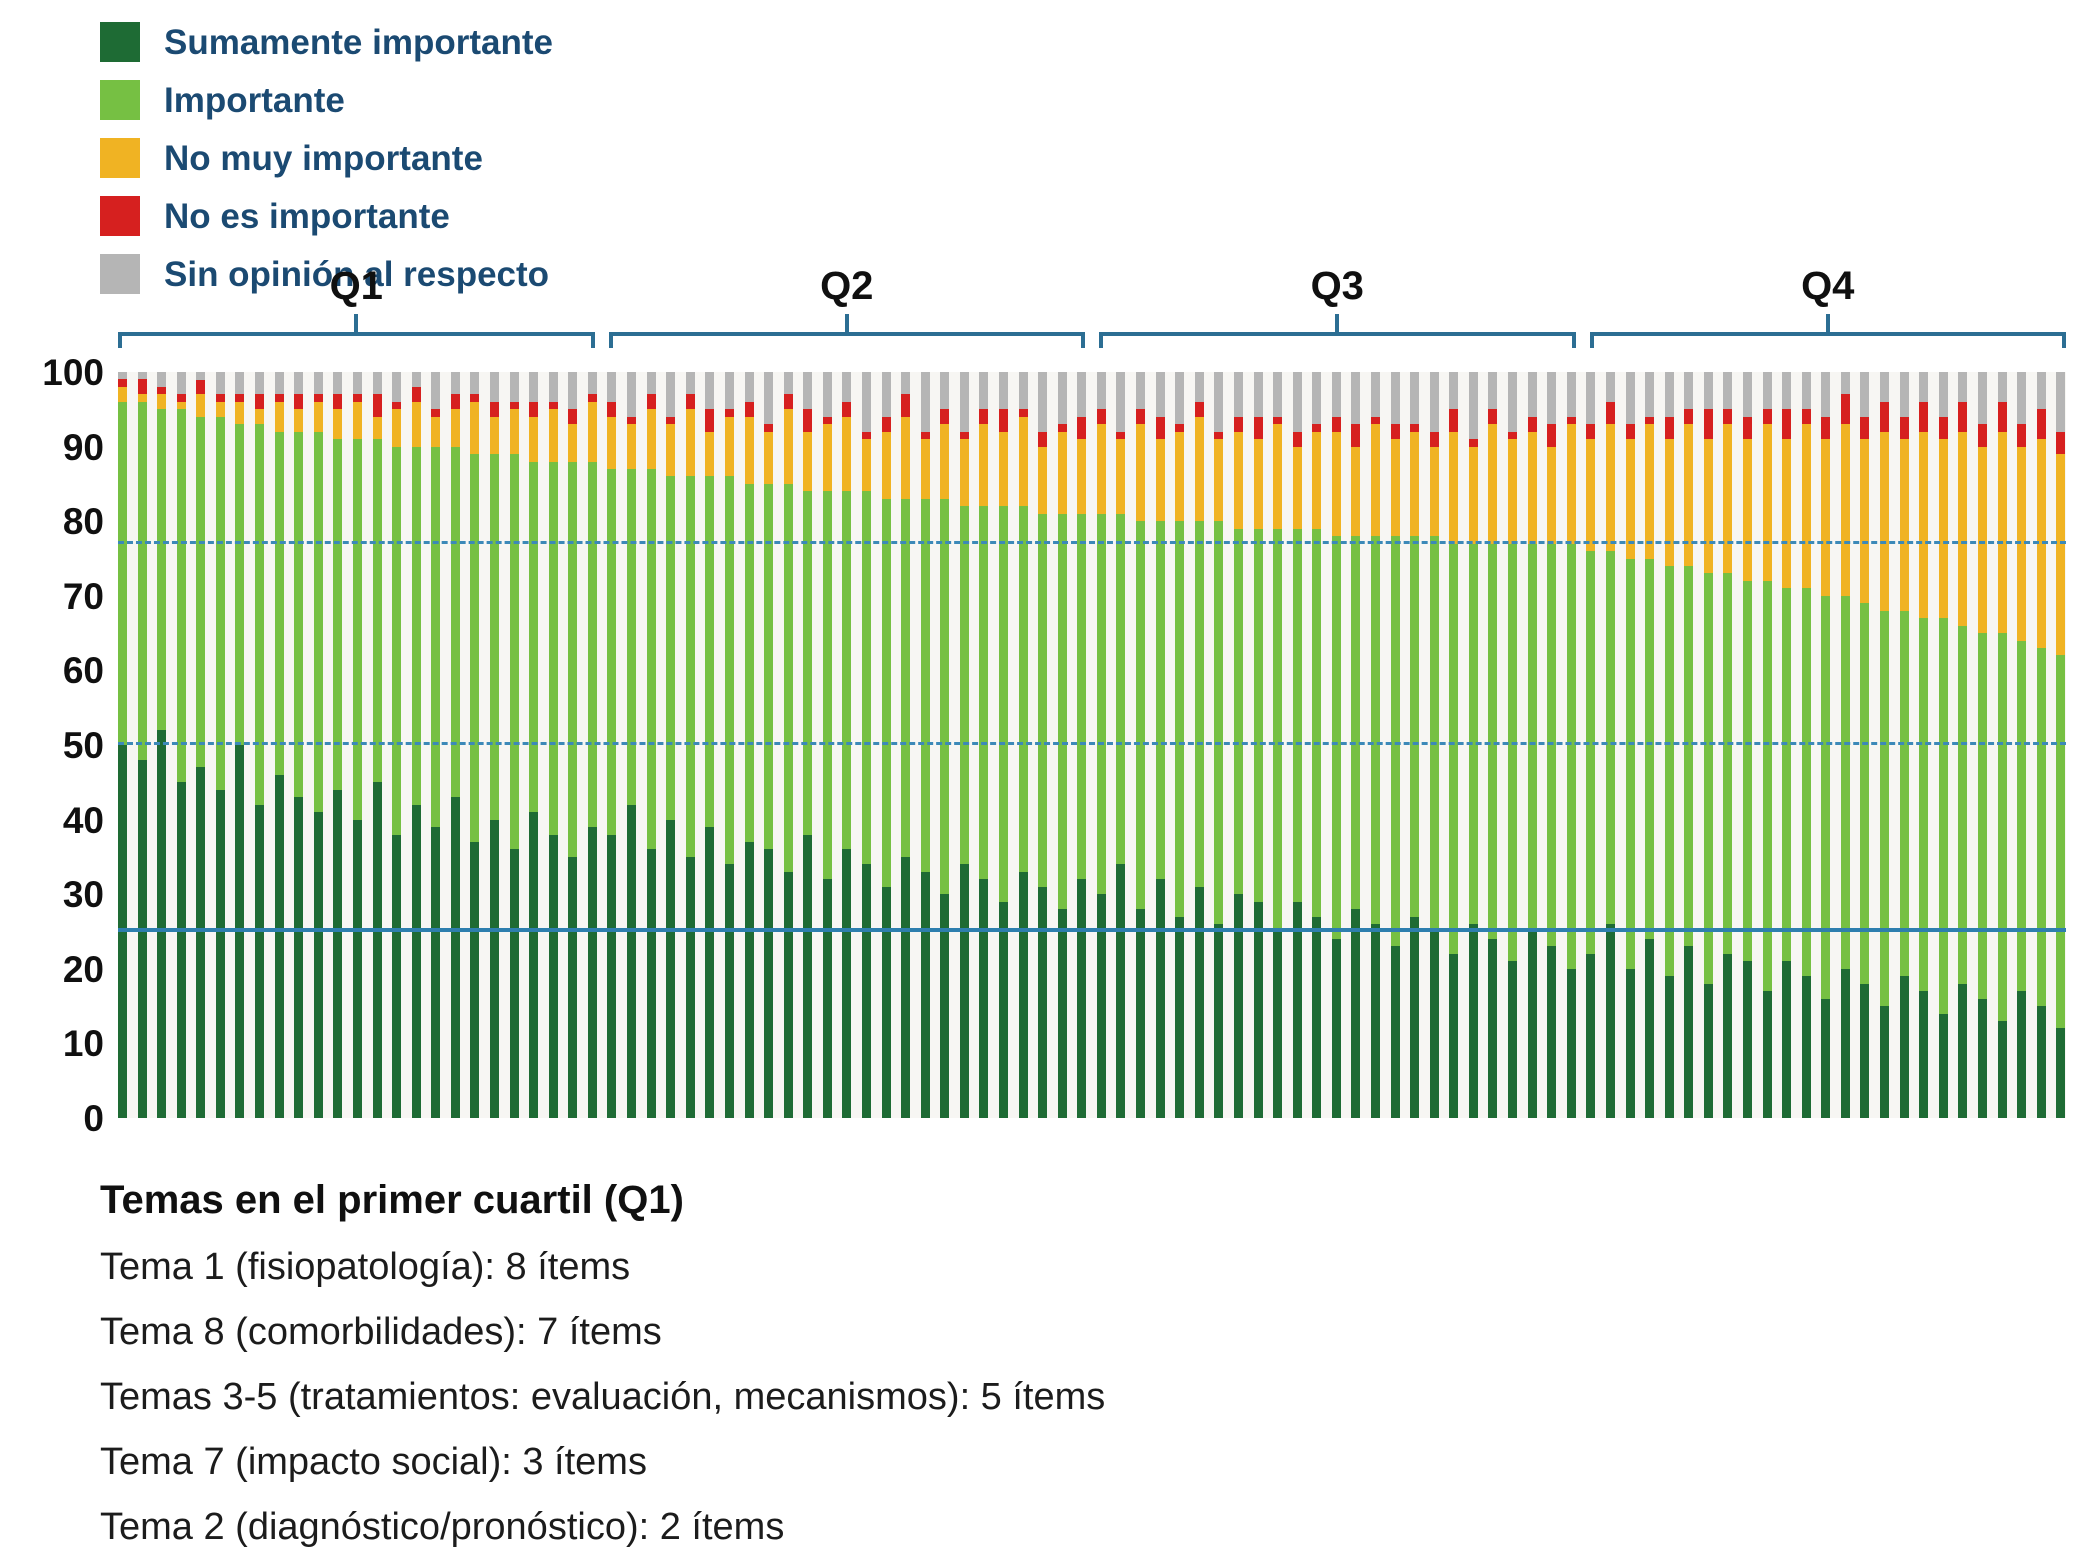 This screenshot has width=2095, height=1567. Describe the element at coordinates (83, 596) in the screenshot. I see `y-tick-label: 70` at that location.